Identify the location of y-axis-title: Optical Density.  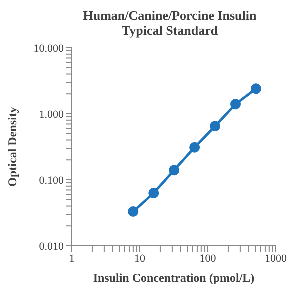
(12, 147).